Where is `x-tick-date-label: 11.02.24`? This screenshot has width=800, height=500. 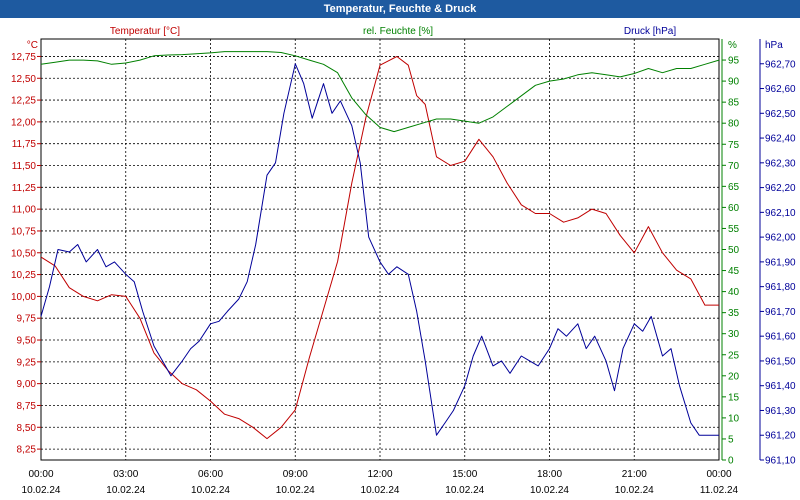 x-tick-date-label: 11.02.24 is located at coordinates (719, 490).